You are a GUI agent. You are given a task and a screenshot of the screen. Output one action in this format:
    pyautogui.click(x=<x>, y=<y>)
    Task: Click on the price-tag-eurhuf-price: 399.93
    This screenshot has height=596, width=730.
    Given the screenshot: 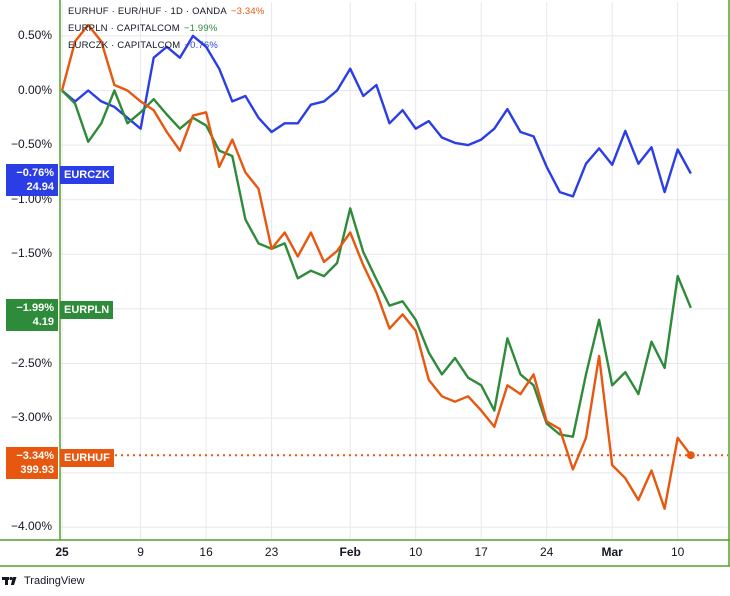 What is the action you would take?
    pyautogui.click(x=37, y=470)
    